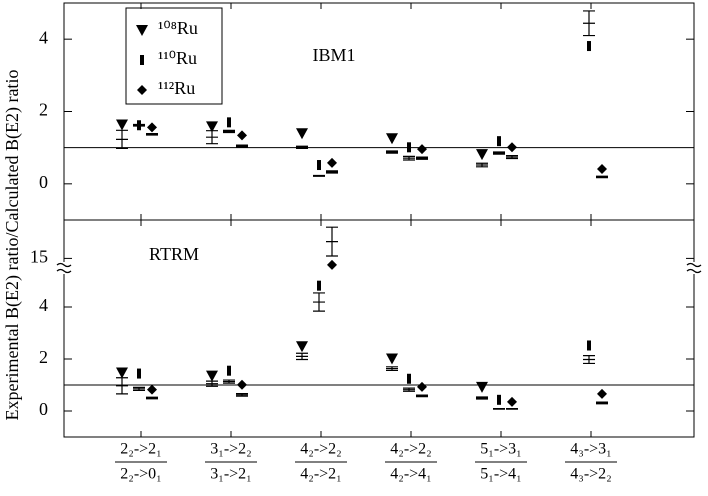 The width and height of the screenshot is (708, 496). I want to click on x-tick-label: 3₁->2₂, so click(231, 449).